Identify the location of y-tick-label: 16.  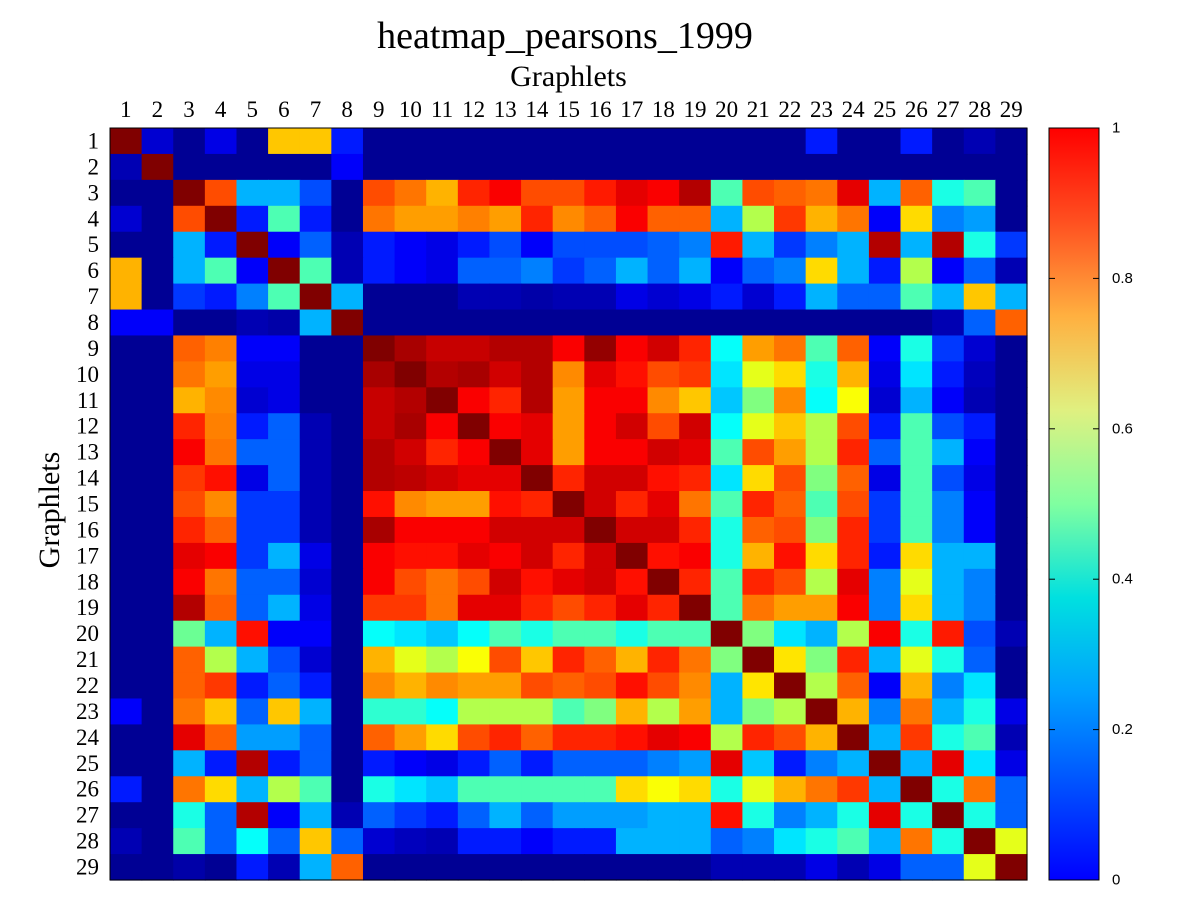
(87, 529).